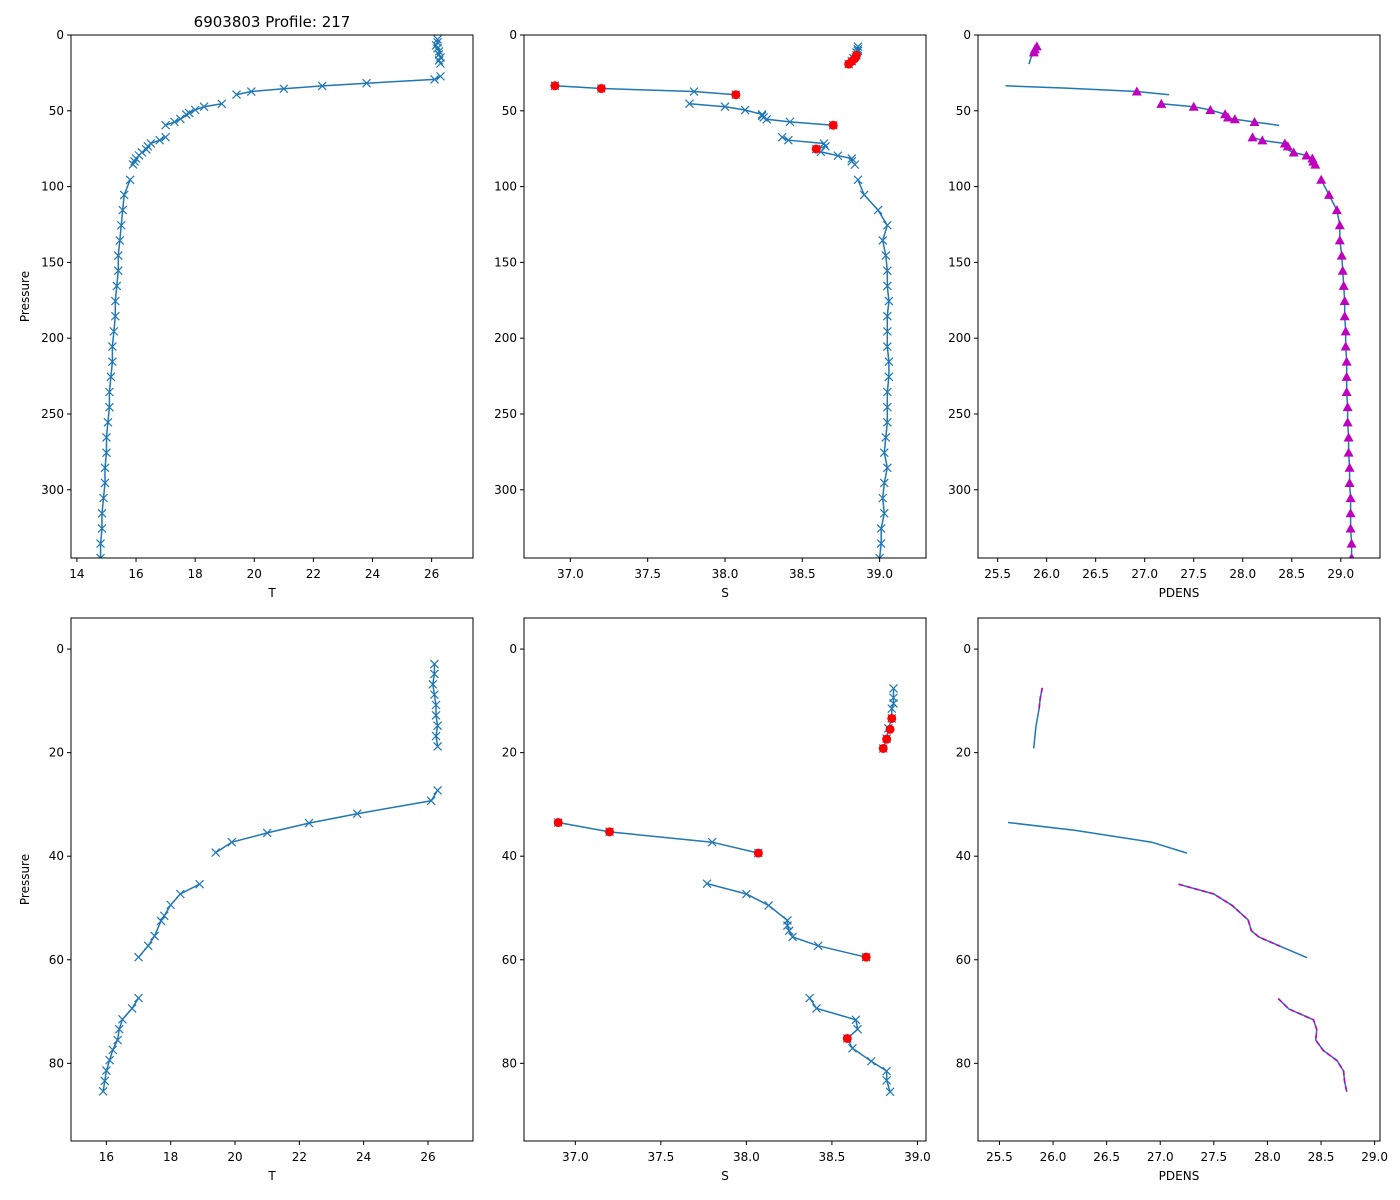  Describe the element at coordinates (270, 877) in the screenshot. I see `panel-bottom-left-data` at that location.